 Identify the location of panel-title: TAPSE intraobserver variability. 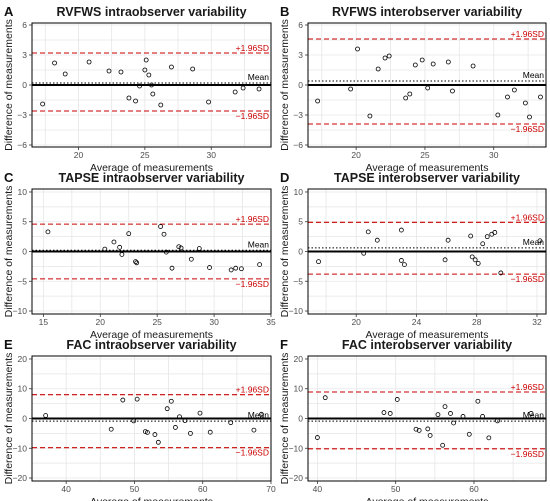
(152, 178).